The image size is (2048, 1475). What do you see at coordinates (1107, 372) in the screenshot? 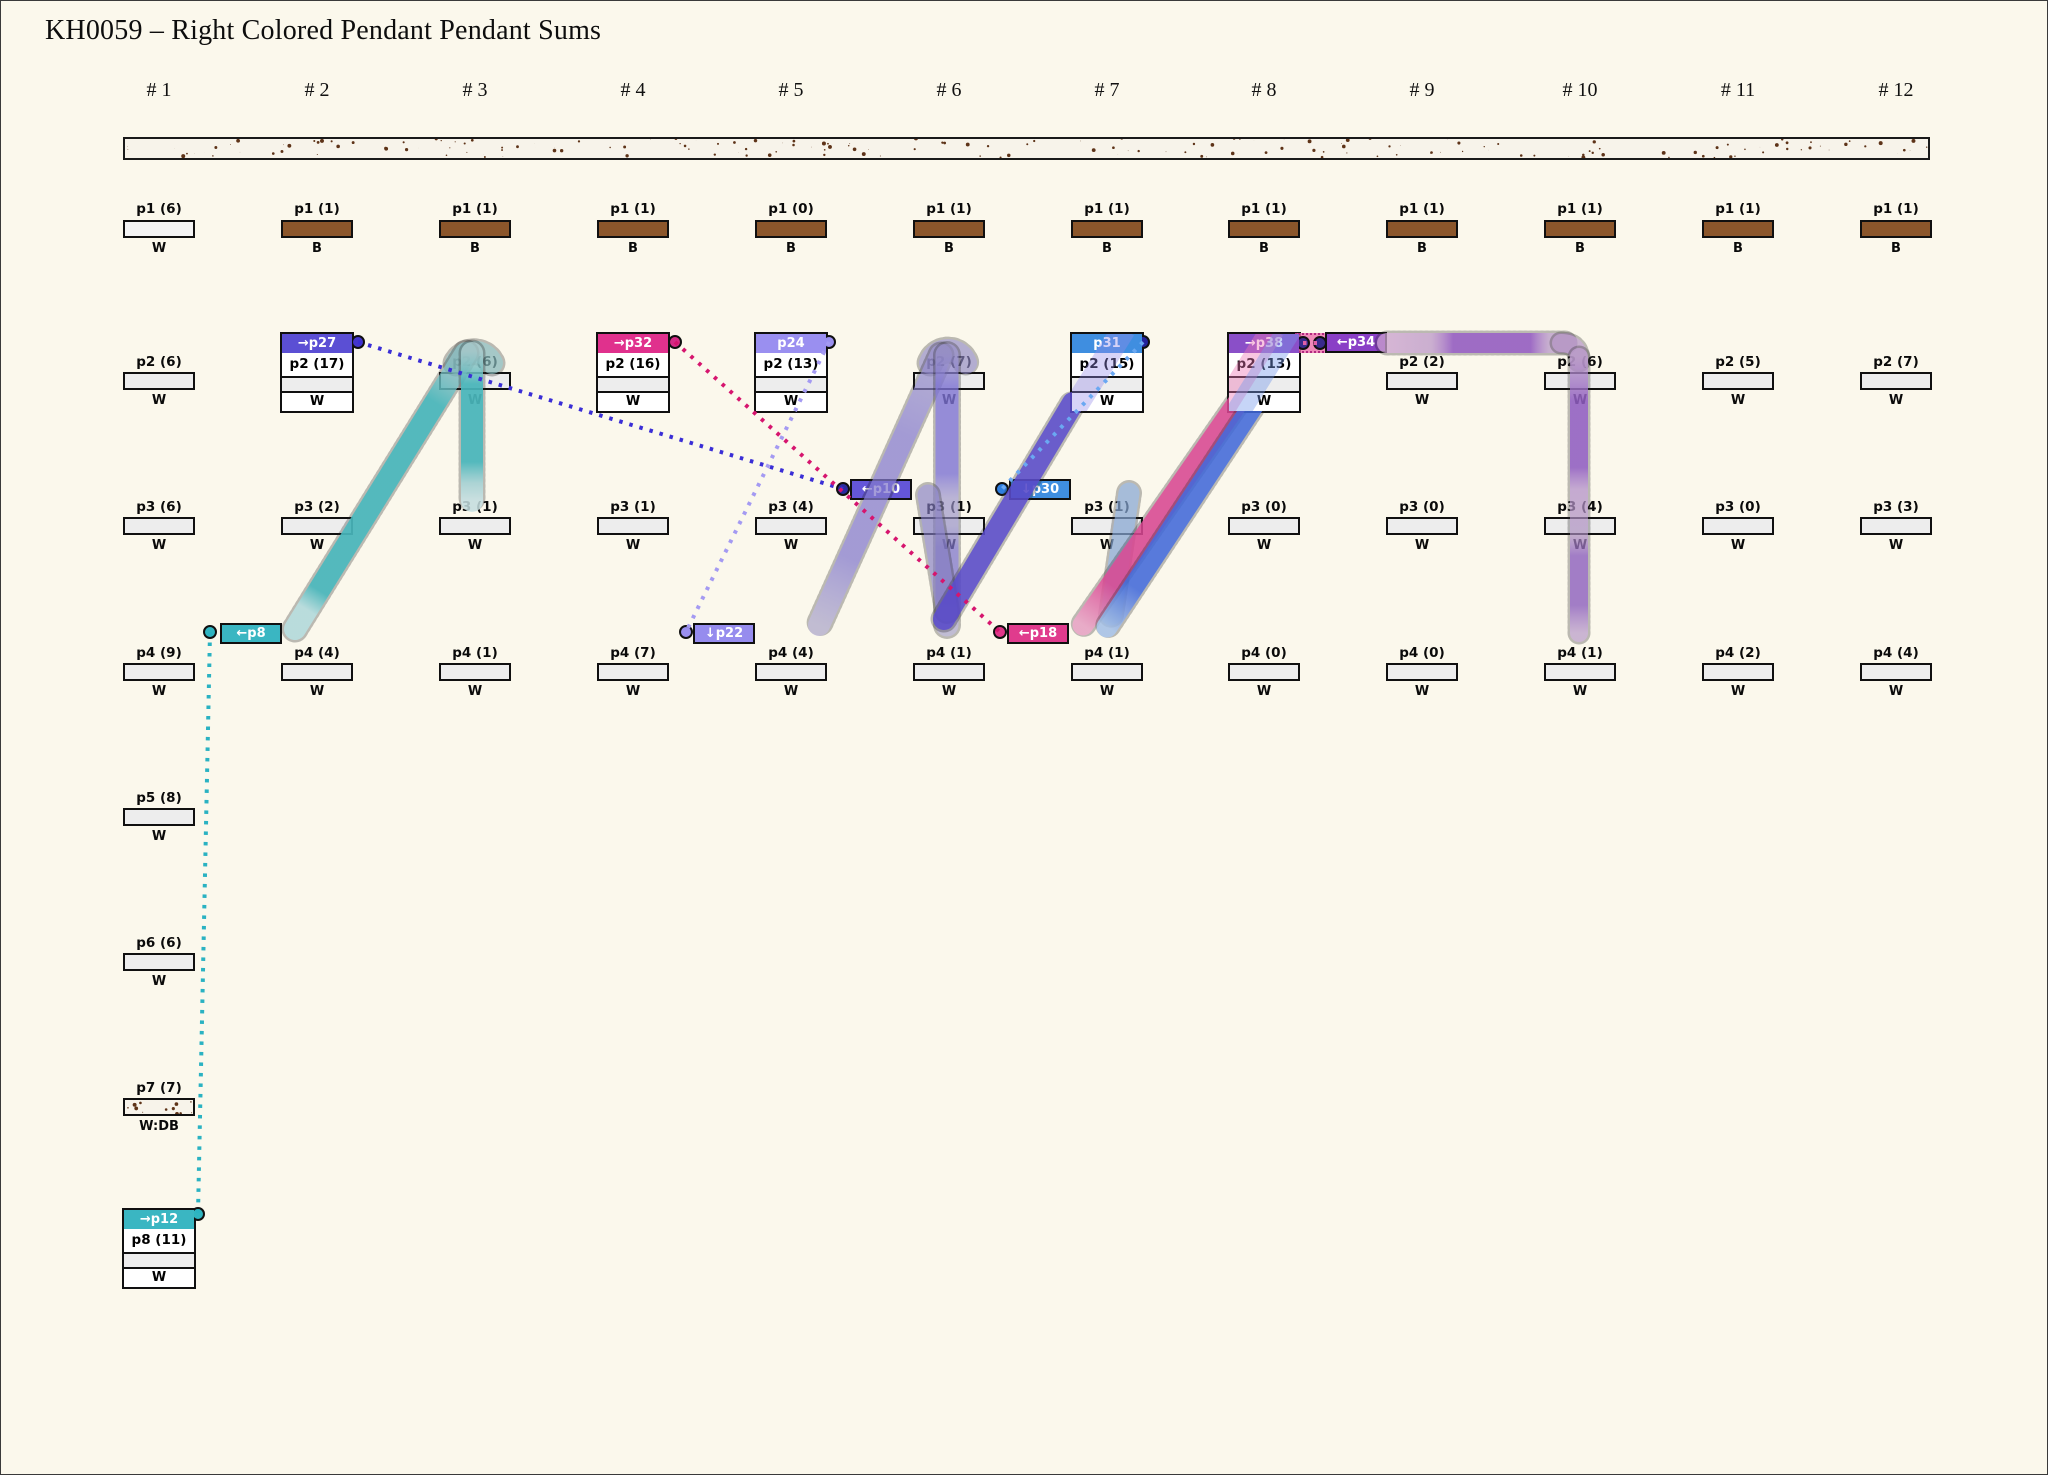
I see `pendant-box: p31 p2 (15) W` at bounding box center [1107, 372].